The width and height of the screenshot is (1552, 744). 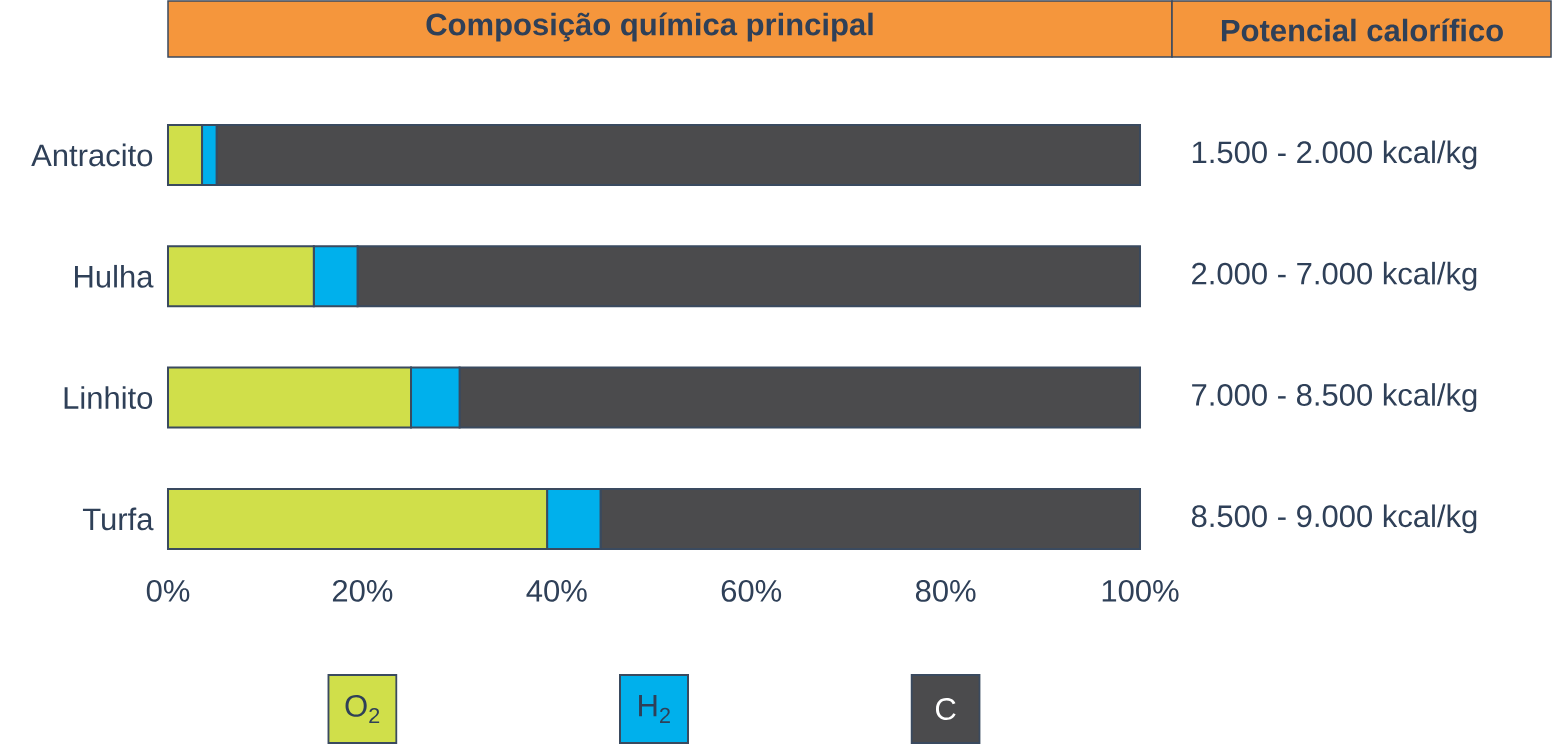 I want to click on text: 2.000 - 7.000 kcal/kg, so click(x=1334, y=276).